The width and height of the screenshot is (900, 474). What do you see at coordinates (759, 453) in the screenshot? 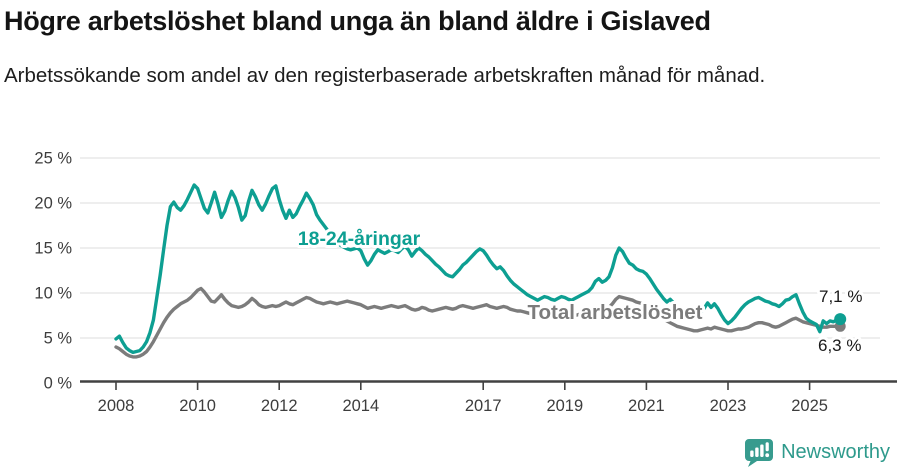
I see `bar-chart-speech-bubble-icon` at bounding box center [759, 453].